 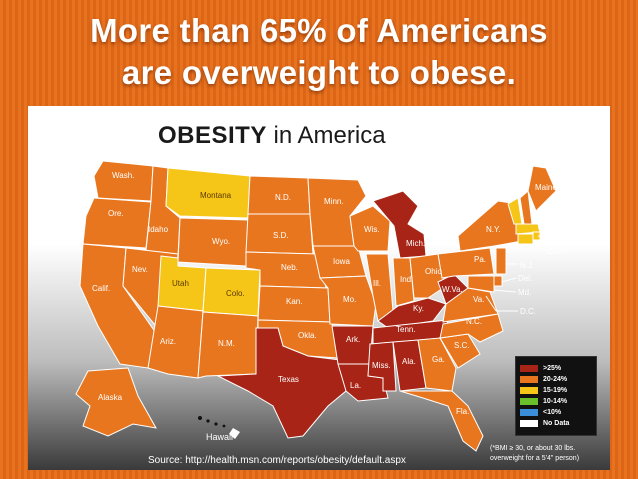 I want to click on label-montana: Montana, so click(x=216, y=195).